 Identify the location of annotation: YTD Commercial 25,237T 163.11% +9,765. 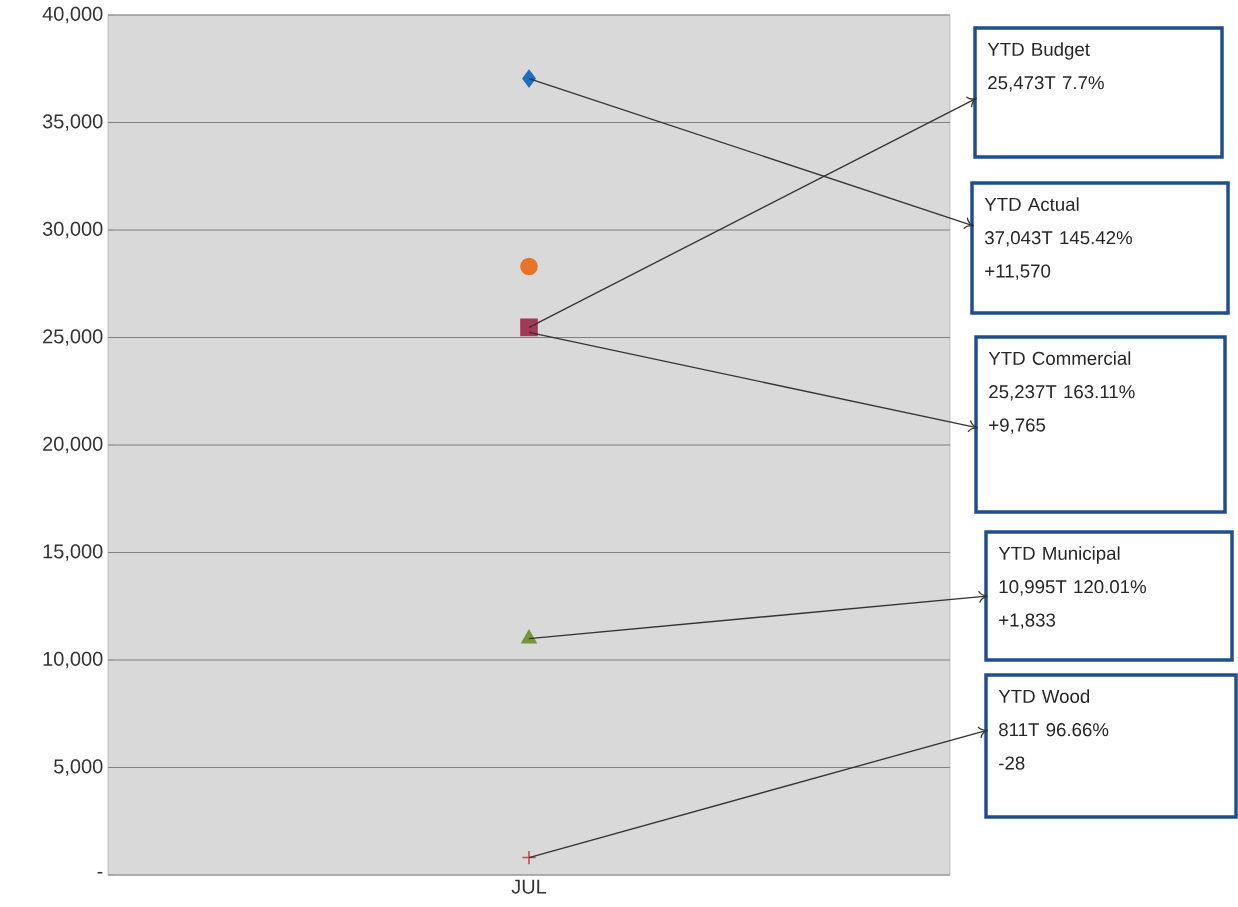
(1061, 392).